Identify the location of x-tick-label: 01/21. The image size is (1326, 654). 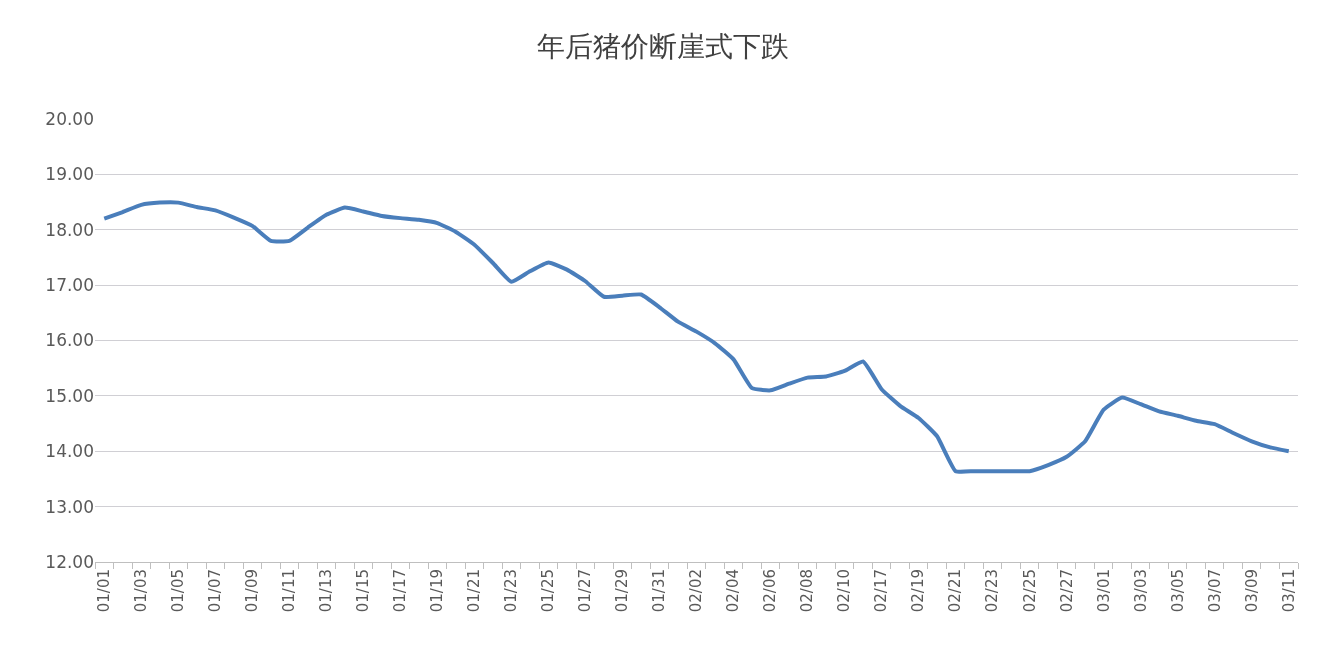
(474, 591).